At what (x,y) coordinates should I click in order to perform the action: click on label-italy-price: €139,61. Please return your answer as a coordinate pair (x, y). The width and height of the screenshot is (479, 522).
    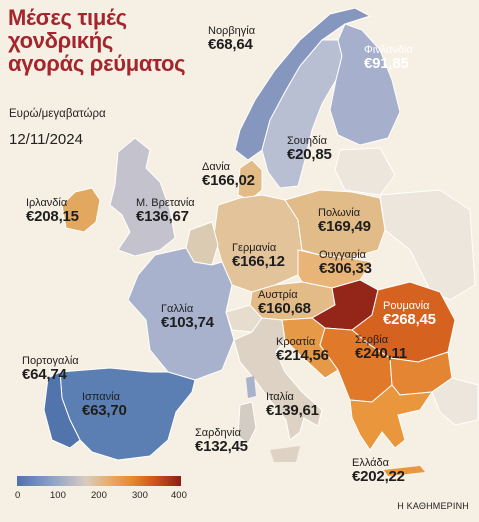
    Looking at the image, I should click on (292, 410).